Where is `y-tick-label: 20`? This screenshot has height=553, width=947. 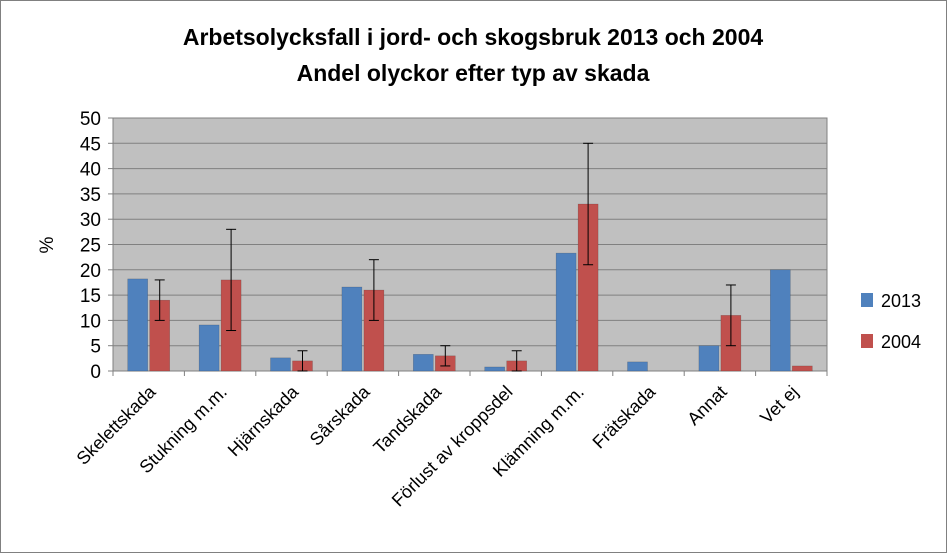
y-tick-label: 20 is located at coordinates (90, 271).